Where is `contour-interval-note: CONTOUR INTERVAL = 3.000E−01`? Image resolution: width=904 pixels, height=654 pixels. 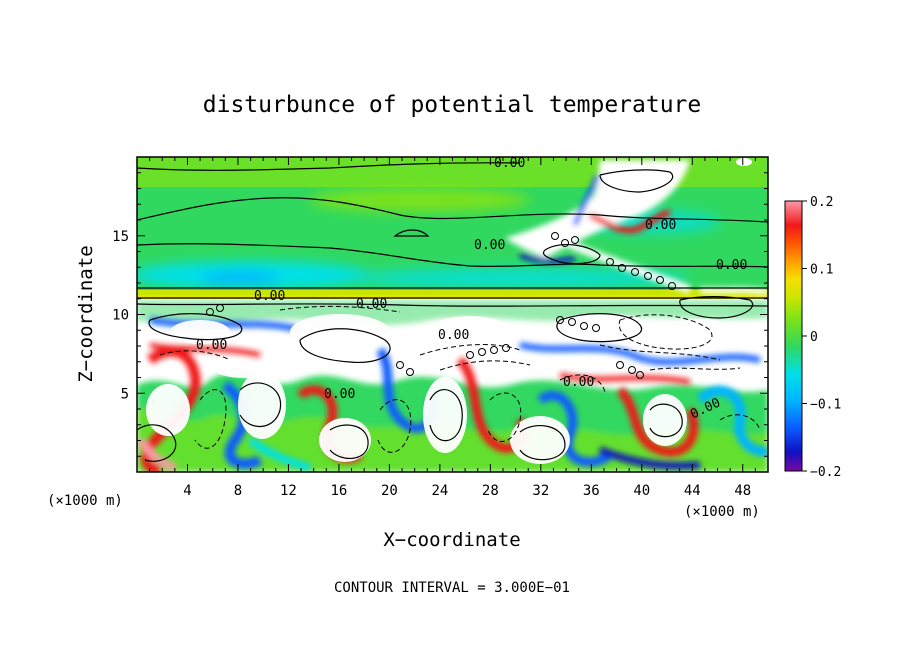 contour-interval-note: CONTOUR INTERVAL = 3.000E−01 is located at coordinates (452, 588).